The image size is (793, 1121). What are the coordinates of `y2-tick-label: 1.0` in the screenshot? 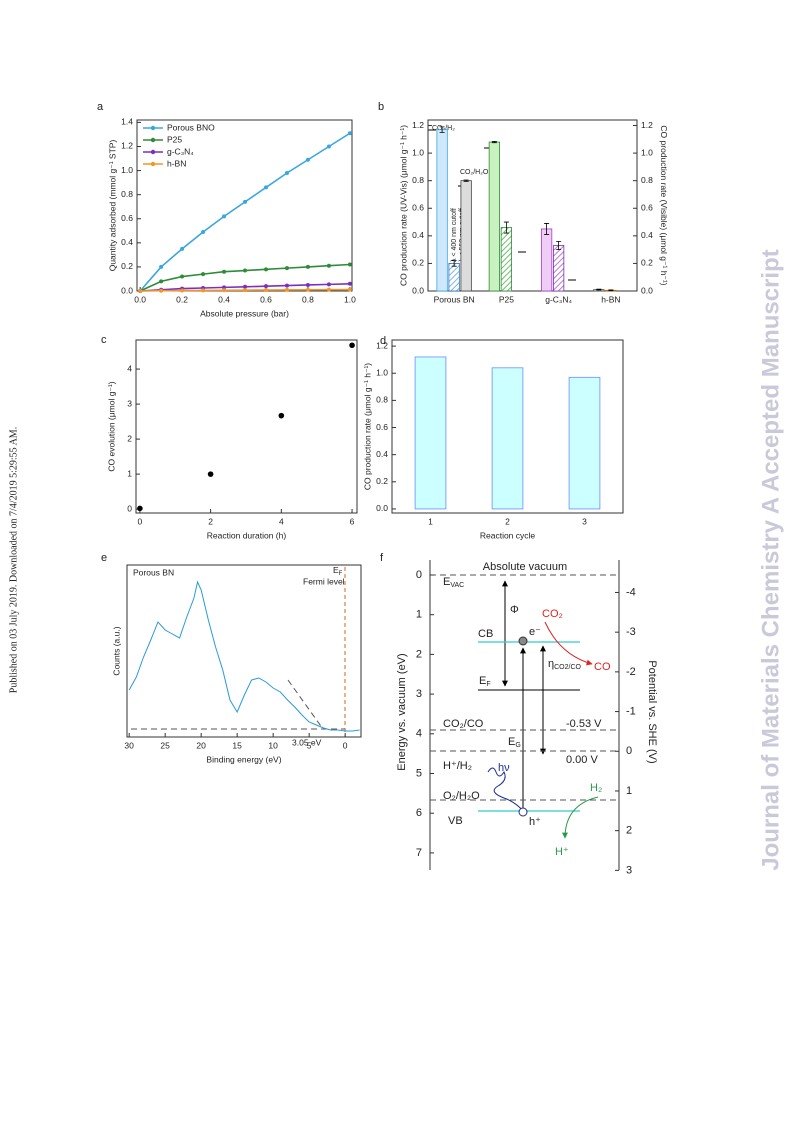 It's located at (647, 152).